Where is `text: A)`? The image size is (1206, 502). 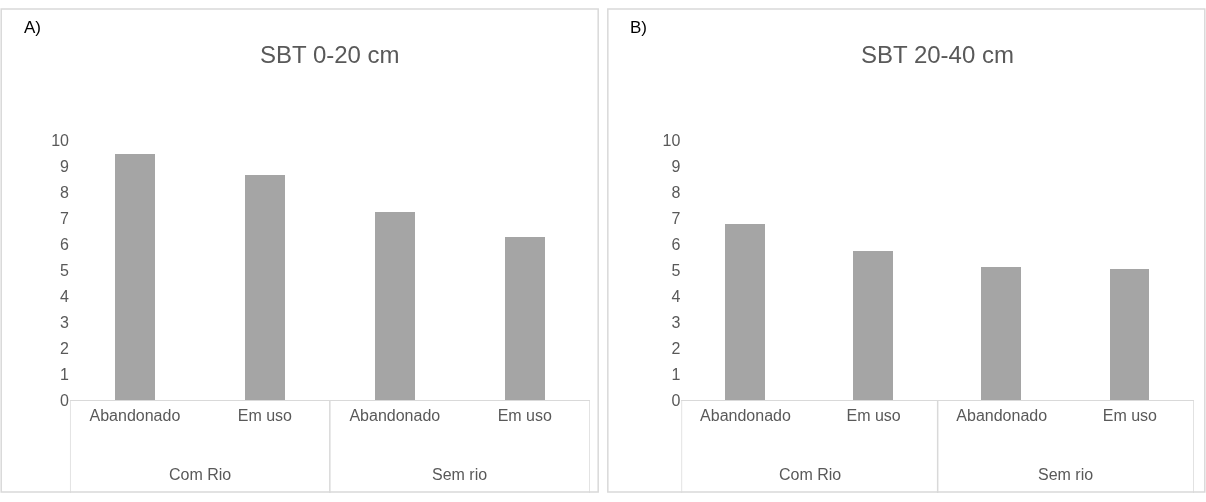 text: A) is located at coordinates (32, 27).